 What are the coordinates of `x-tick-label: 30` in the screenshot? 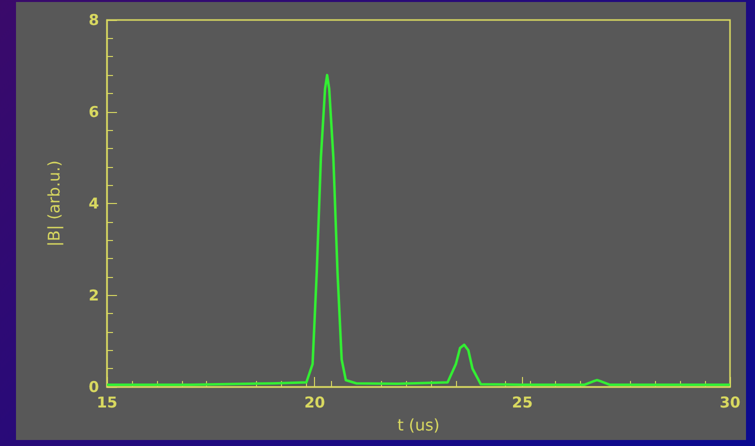 It's located at (730, 403).